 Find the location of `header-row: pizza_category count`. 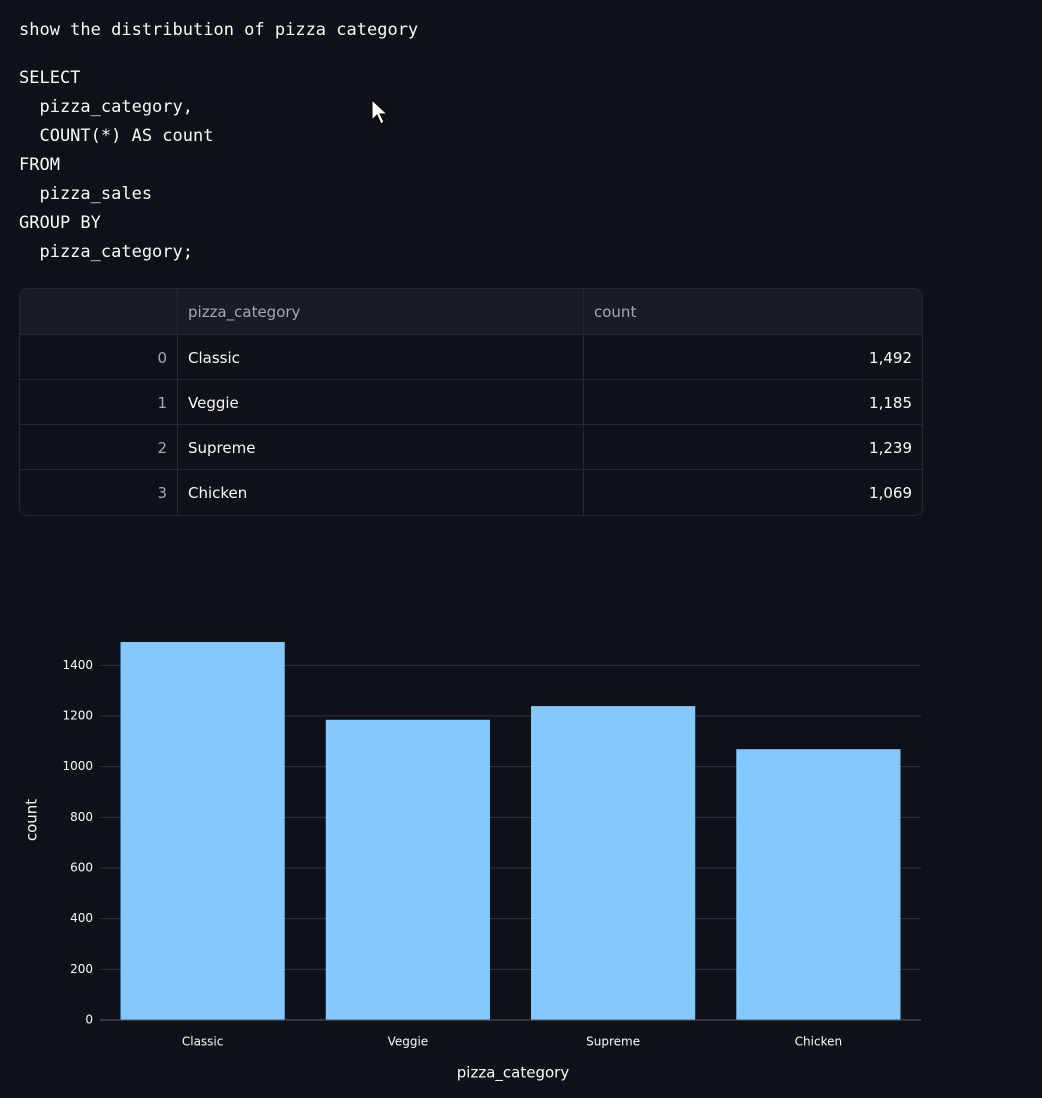

header-row: pizza_category count is located at coordinates (471, 311).